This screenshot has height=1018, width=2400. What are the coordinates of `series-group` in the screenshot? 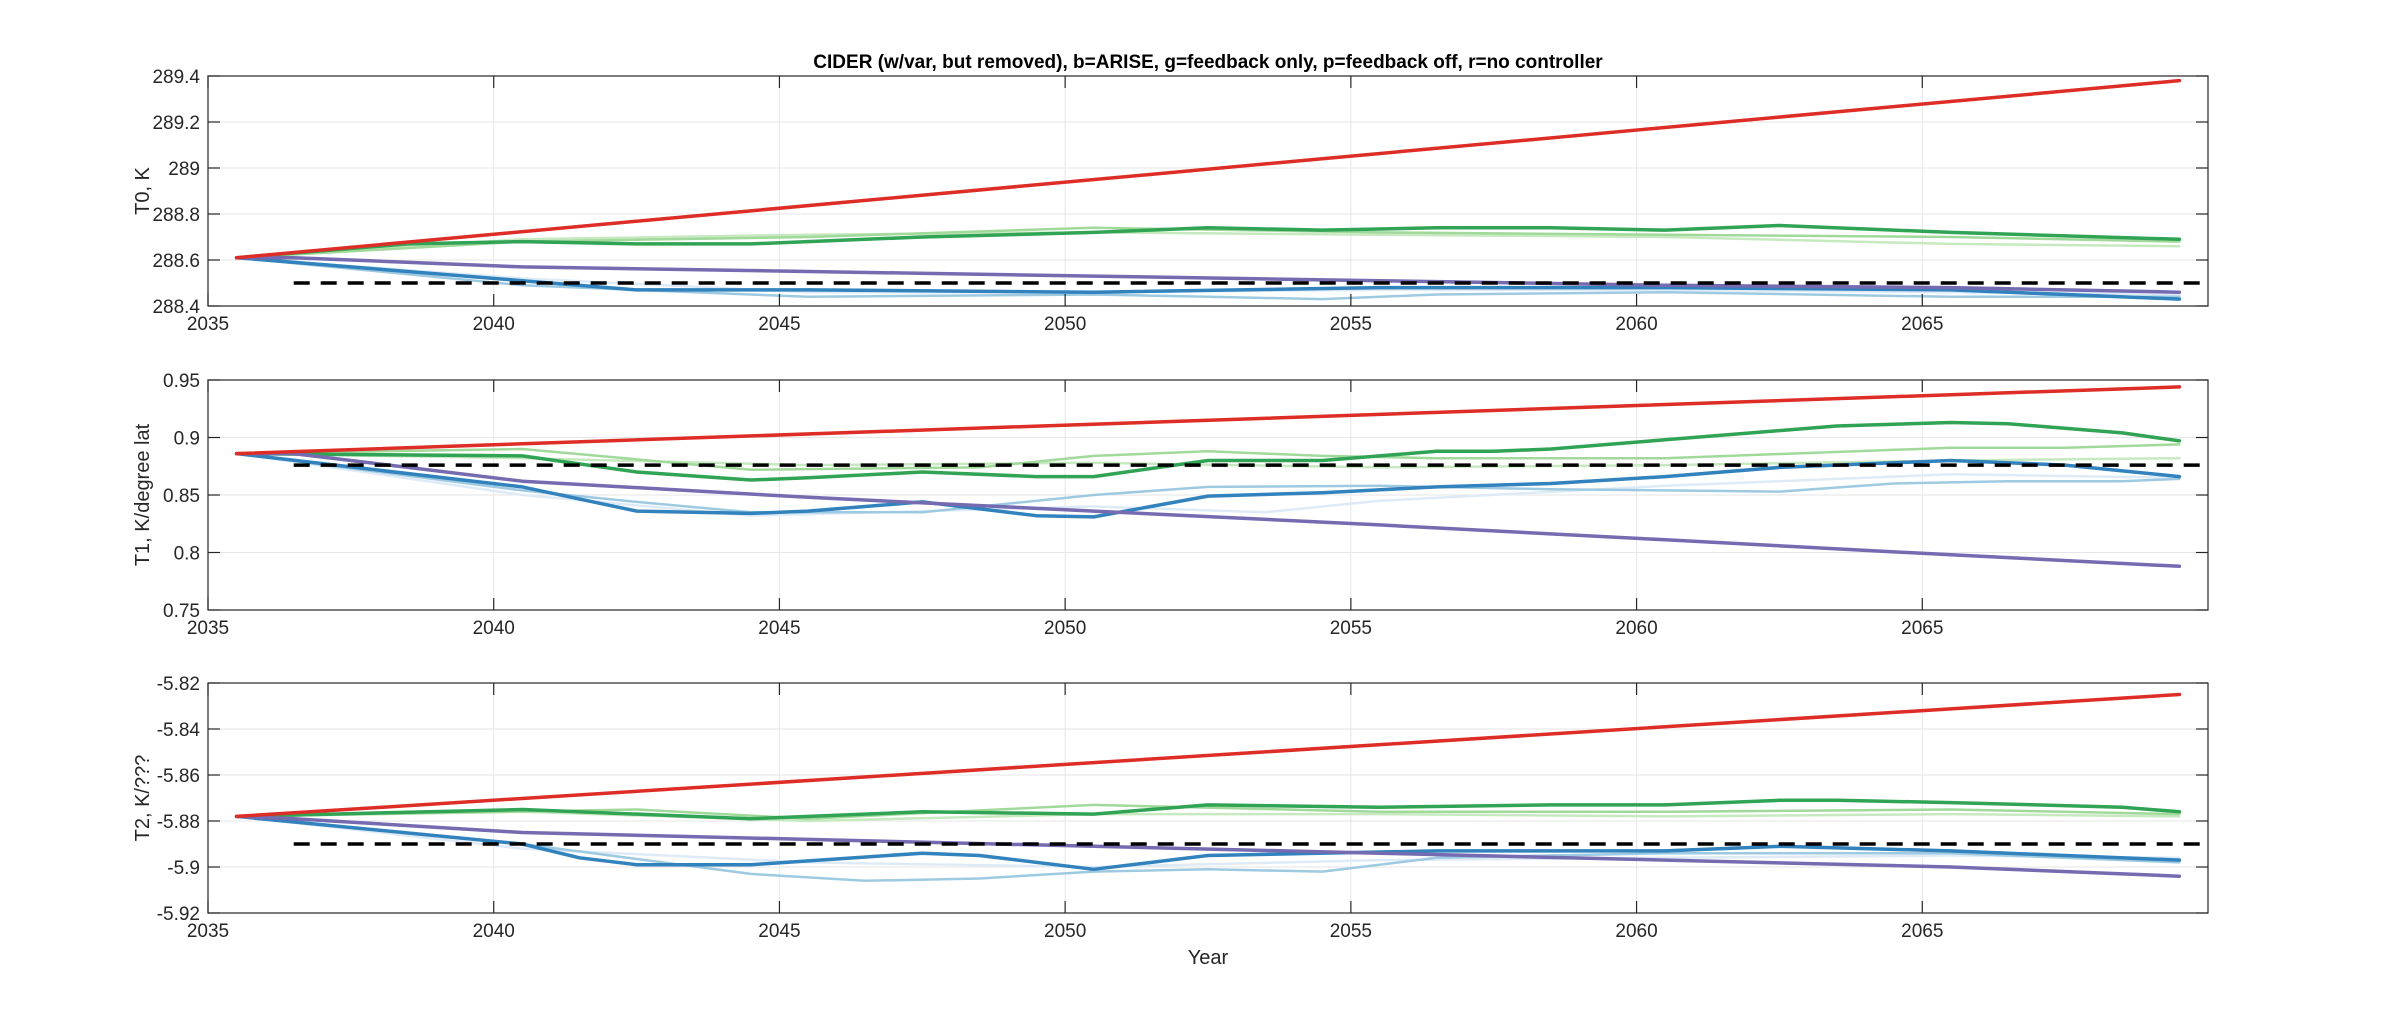 It's located at (1221, 477).